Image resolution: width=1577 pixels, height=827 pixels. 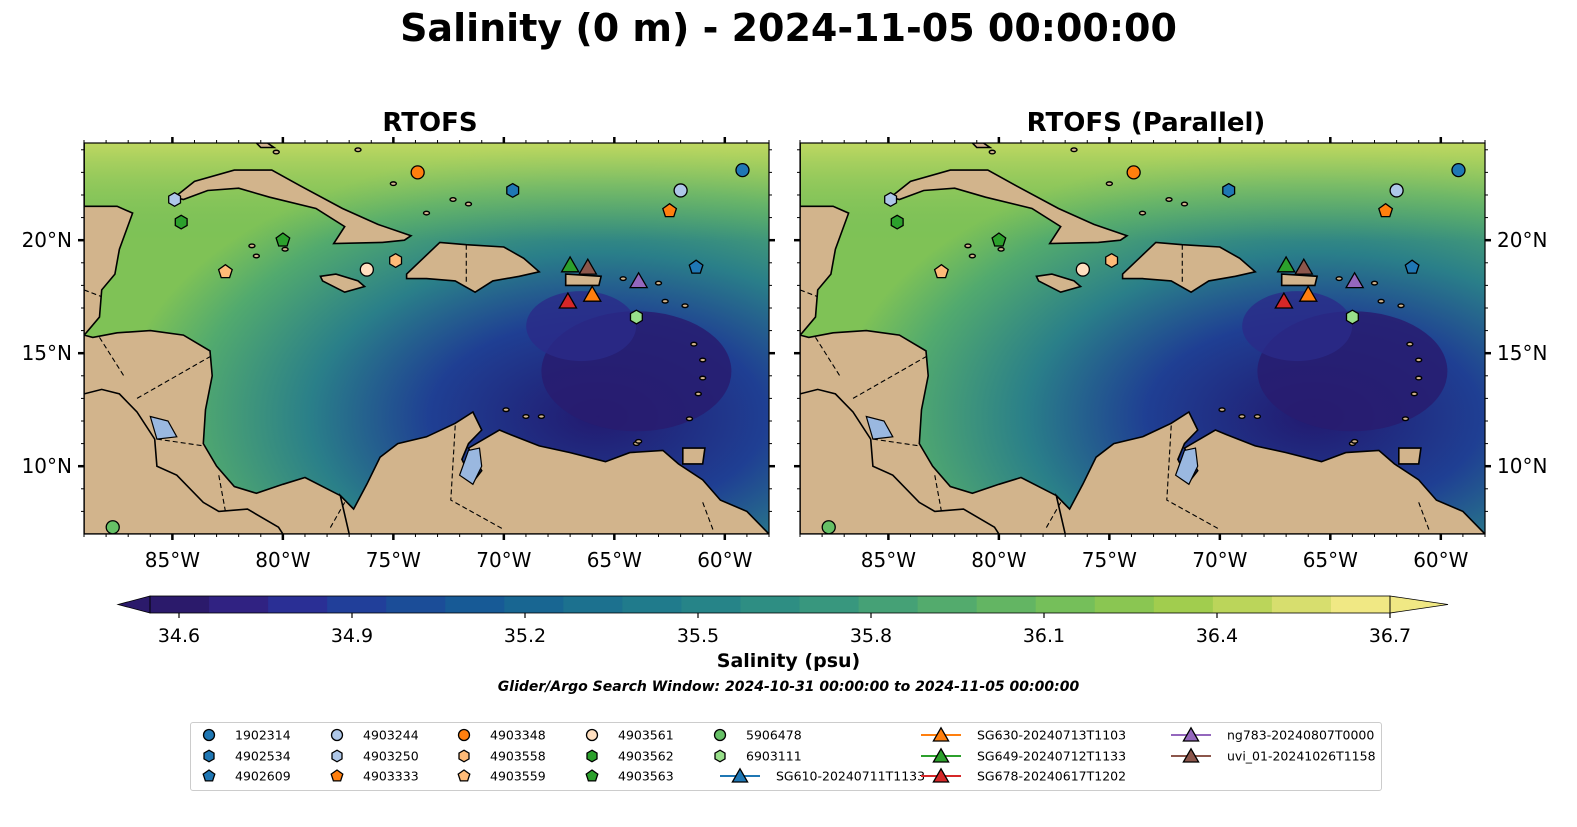 I want to click on land-south-america, so click(x=553, y=472).